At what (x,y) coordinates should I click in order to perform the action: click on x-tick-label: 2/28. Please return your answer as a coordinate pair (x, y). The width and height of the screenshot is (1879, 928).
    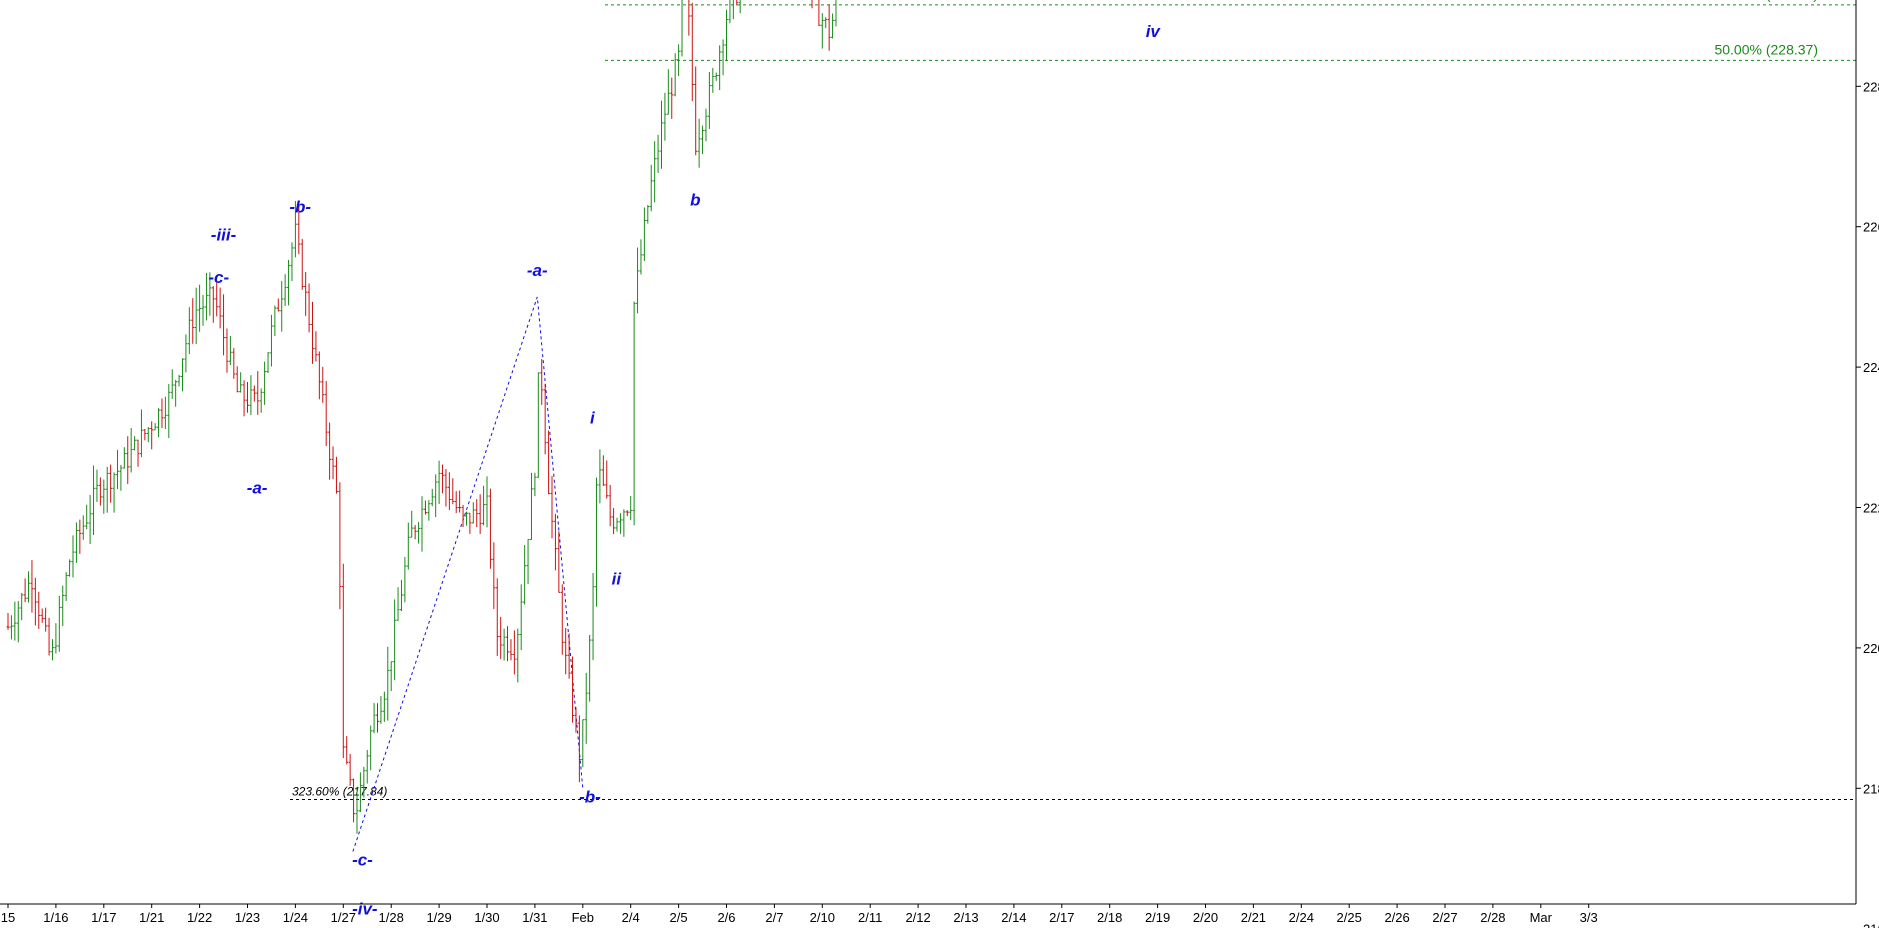
    Looking at the image, I should click on (1492, 917).